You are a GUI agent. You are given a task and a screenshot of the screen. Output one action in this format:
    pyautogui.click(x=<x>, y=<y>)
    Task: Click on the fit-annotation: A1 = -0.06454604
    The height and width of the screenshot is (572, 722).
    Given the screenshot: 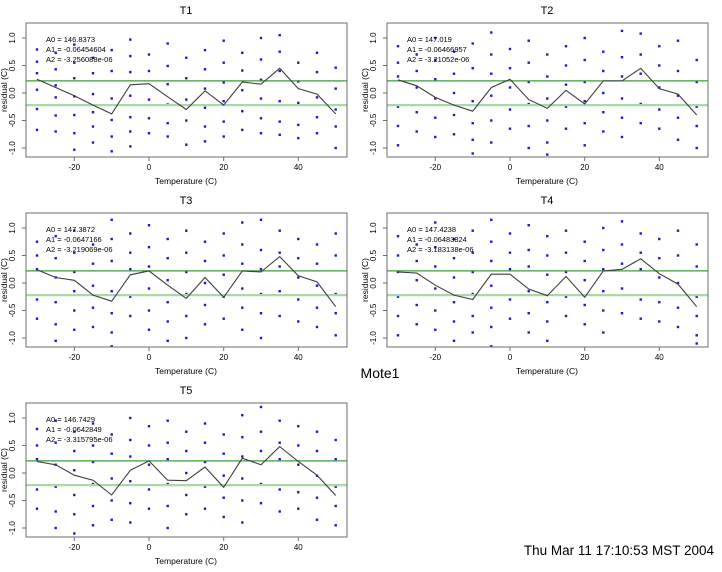 What is the action you would take?
    pyautogui.click(x=76, y=49)
    